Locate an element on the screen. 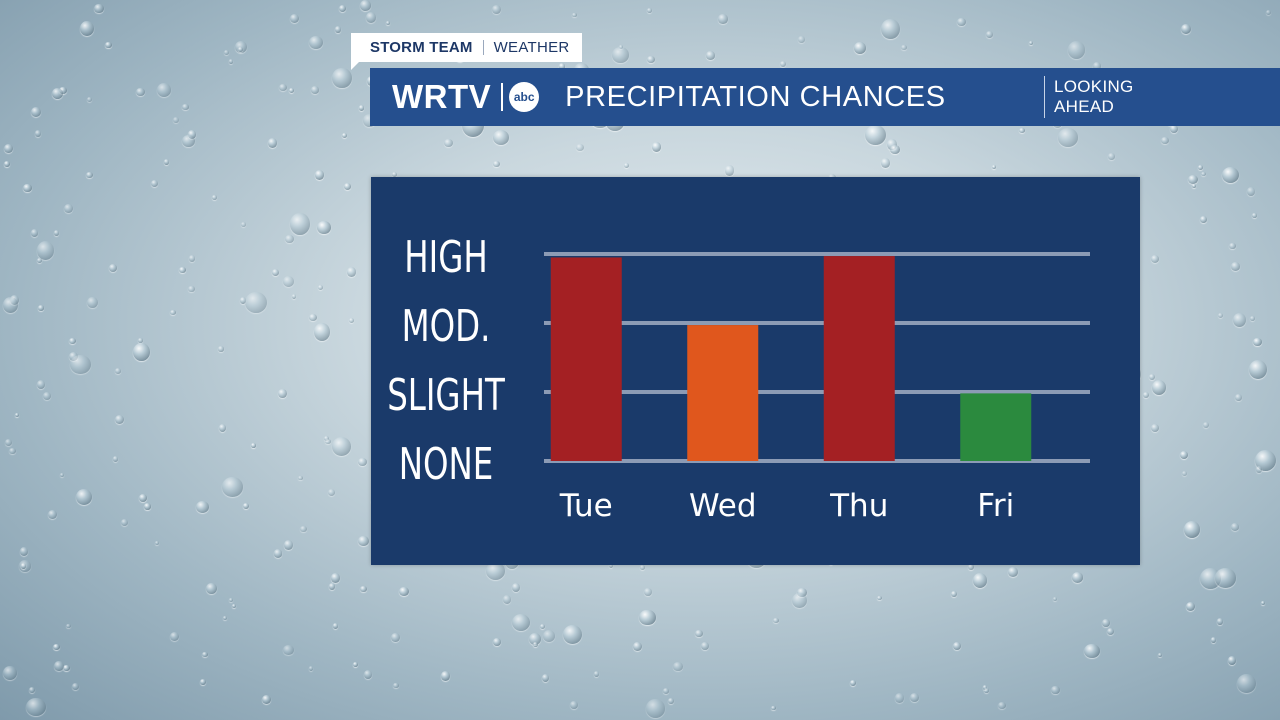 The image size is (1280, 720). bar-thu is located at coordinates (859, 358).